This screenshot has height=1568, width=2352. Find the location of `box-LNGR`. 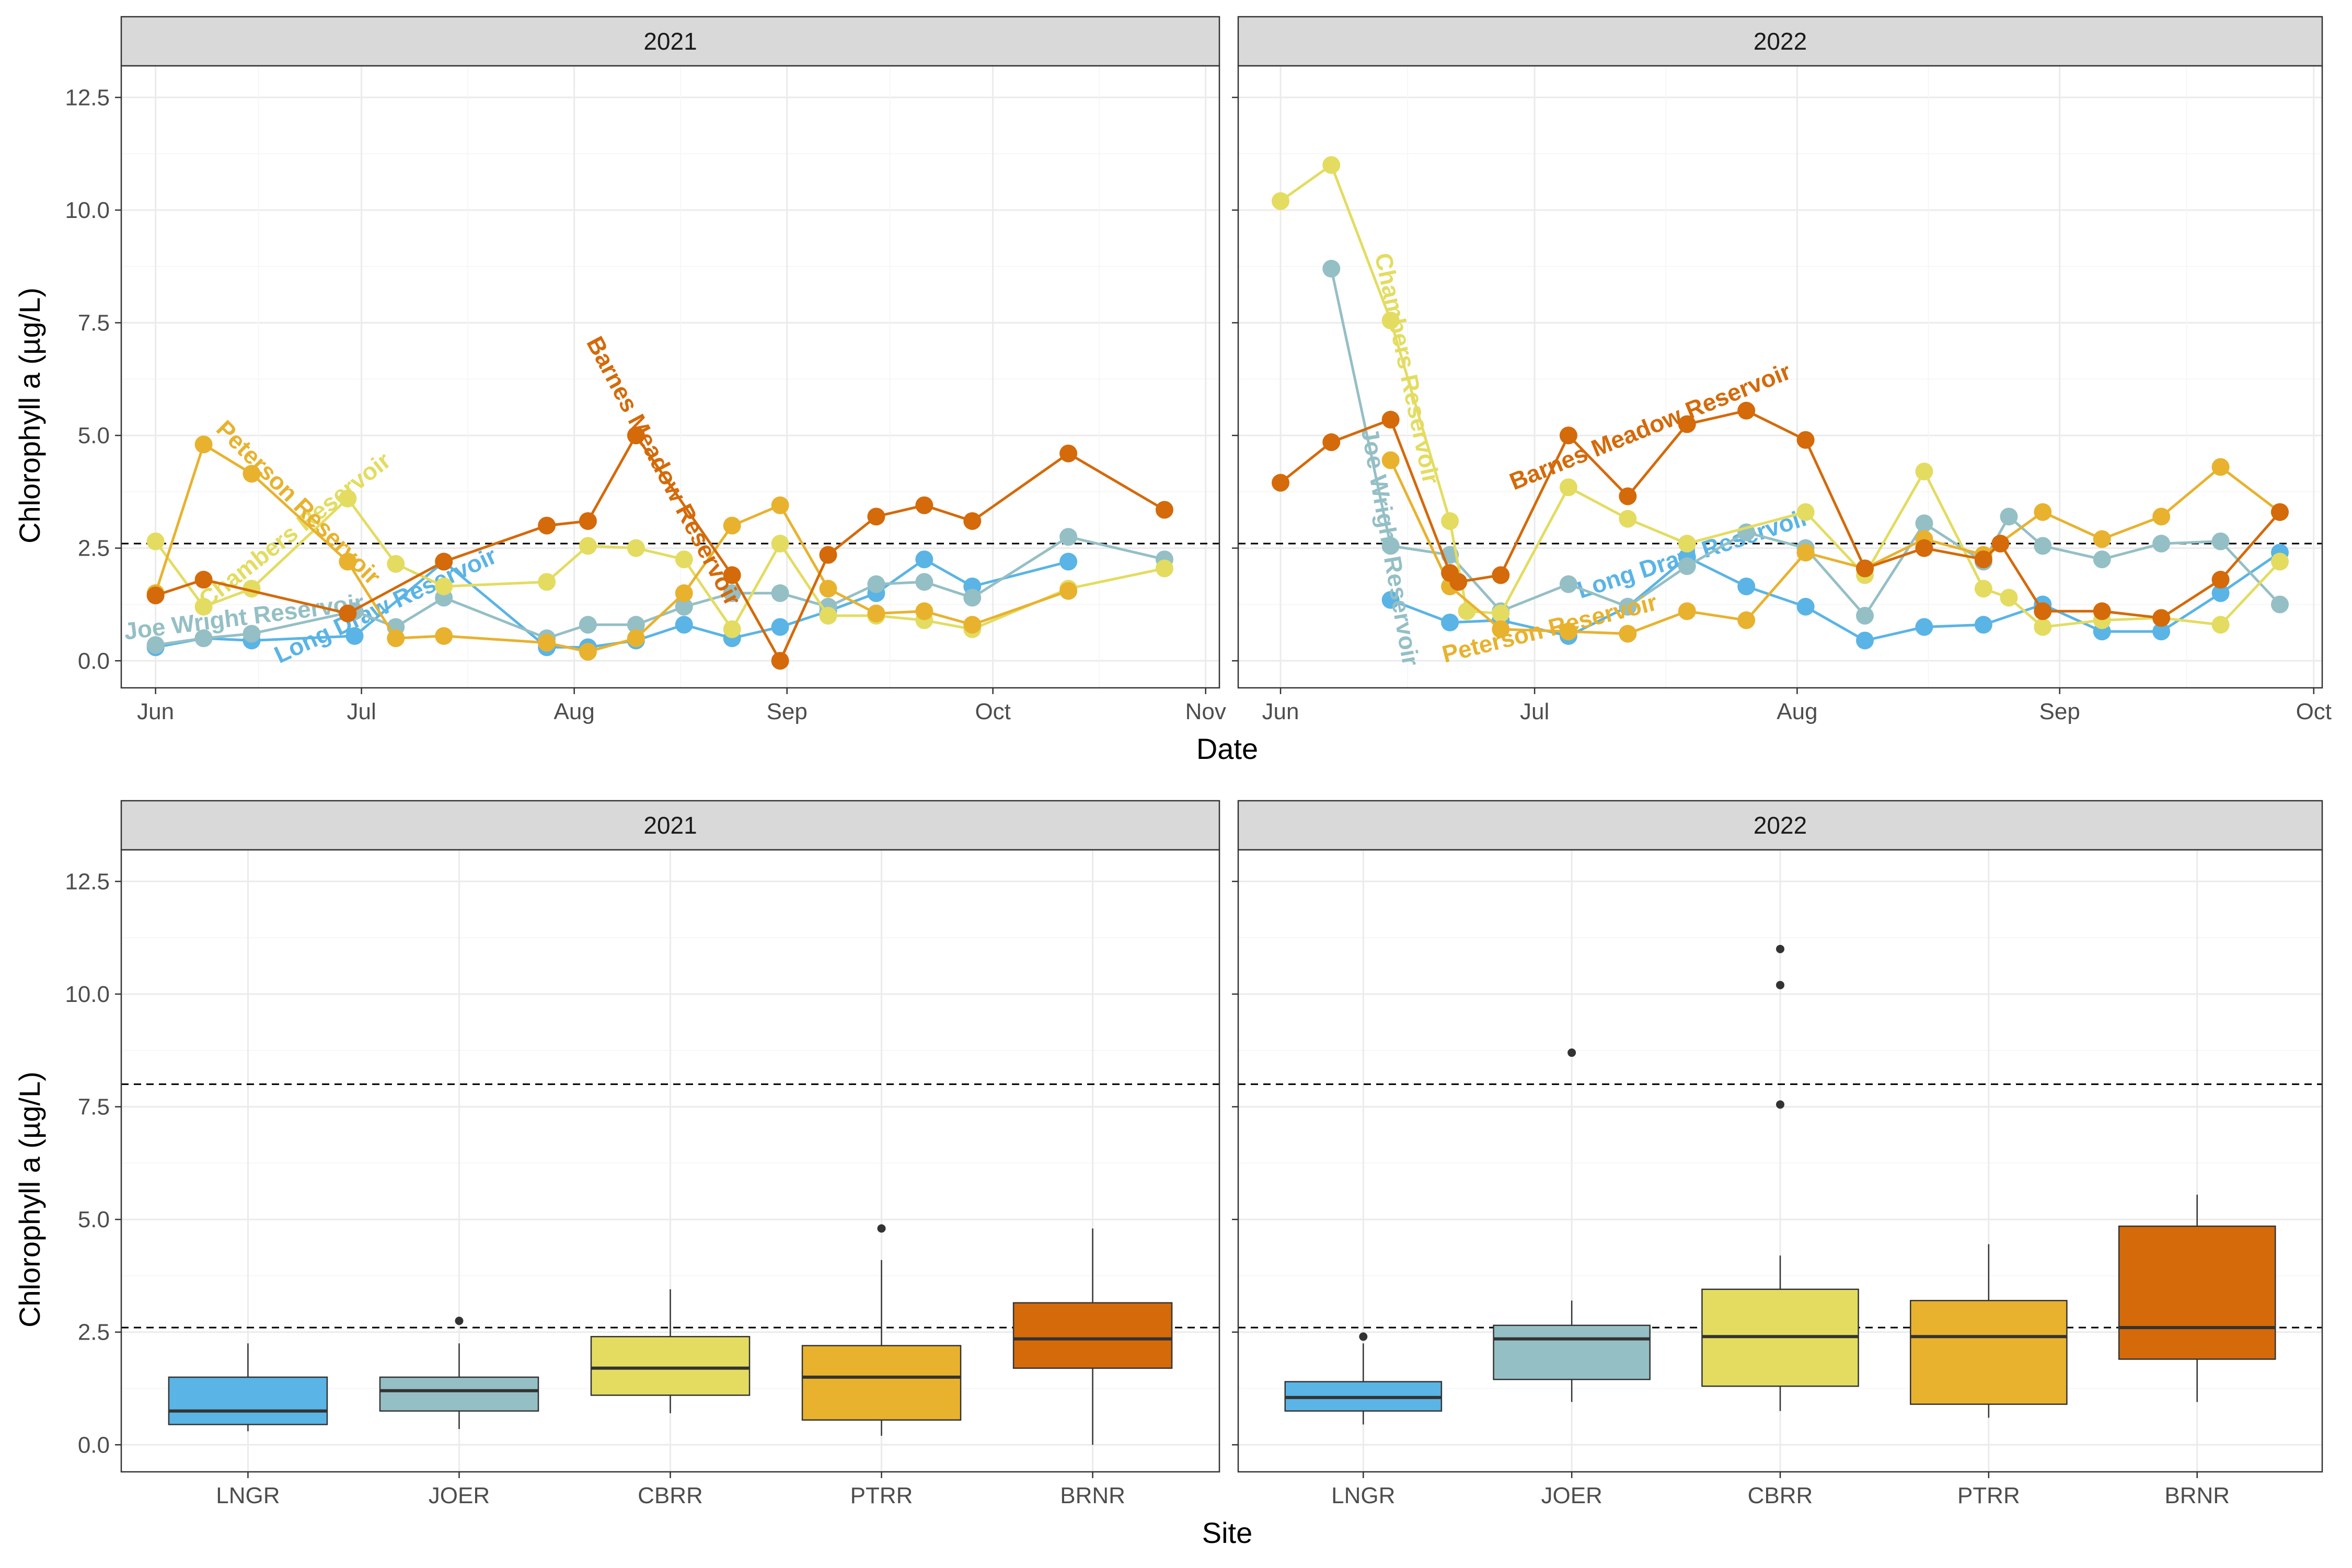

box-LNGR is located at coordinates (1363, 1378).